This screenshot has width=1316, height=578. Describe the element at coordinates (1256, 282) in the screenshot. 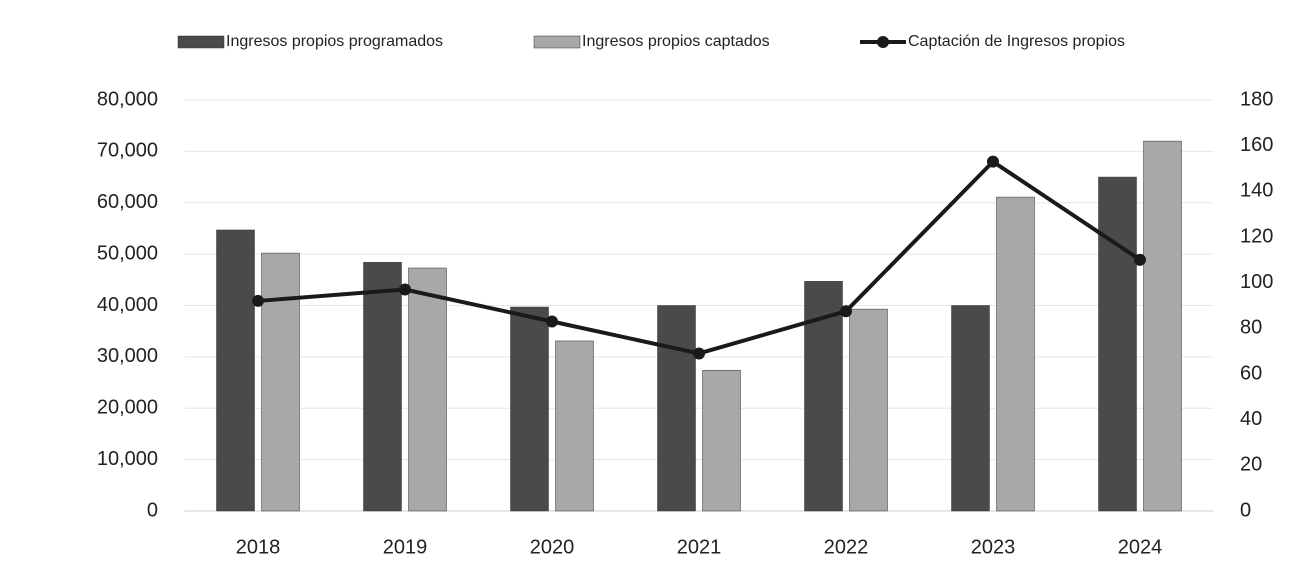

I see `y2-tick-label: 100` at that location.